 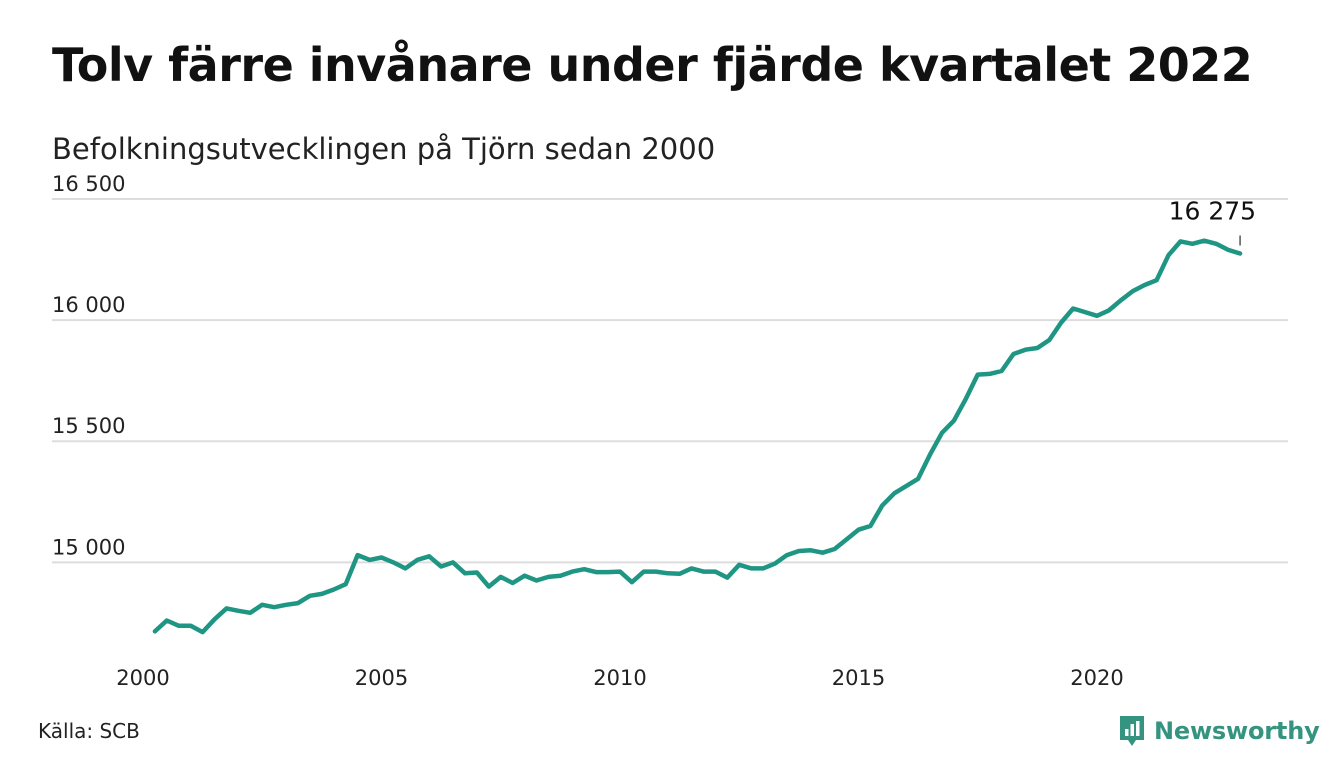 I want to click on x-tick-label: 2015, so click(x=858, y=678).